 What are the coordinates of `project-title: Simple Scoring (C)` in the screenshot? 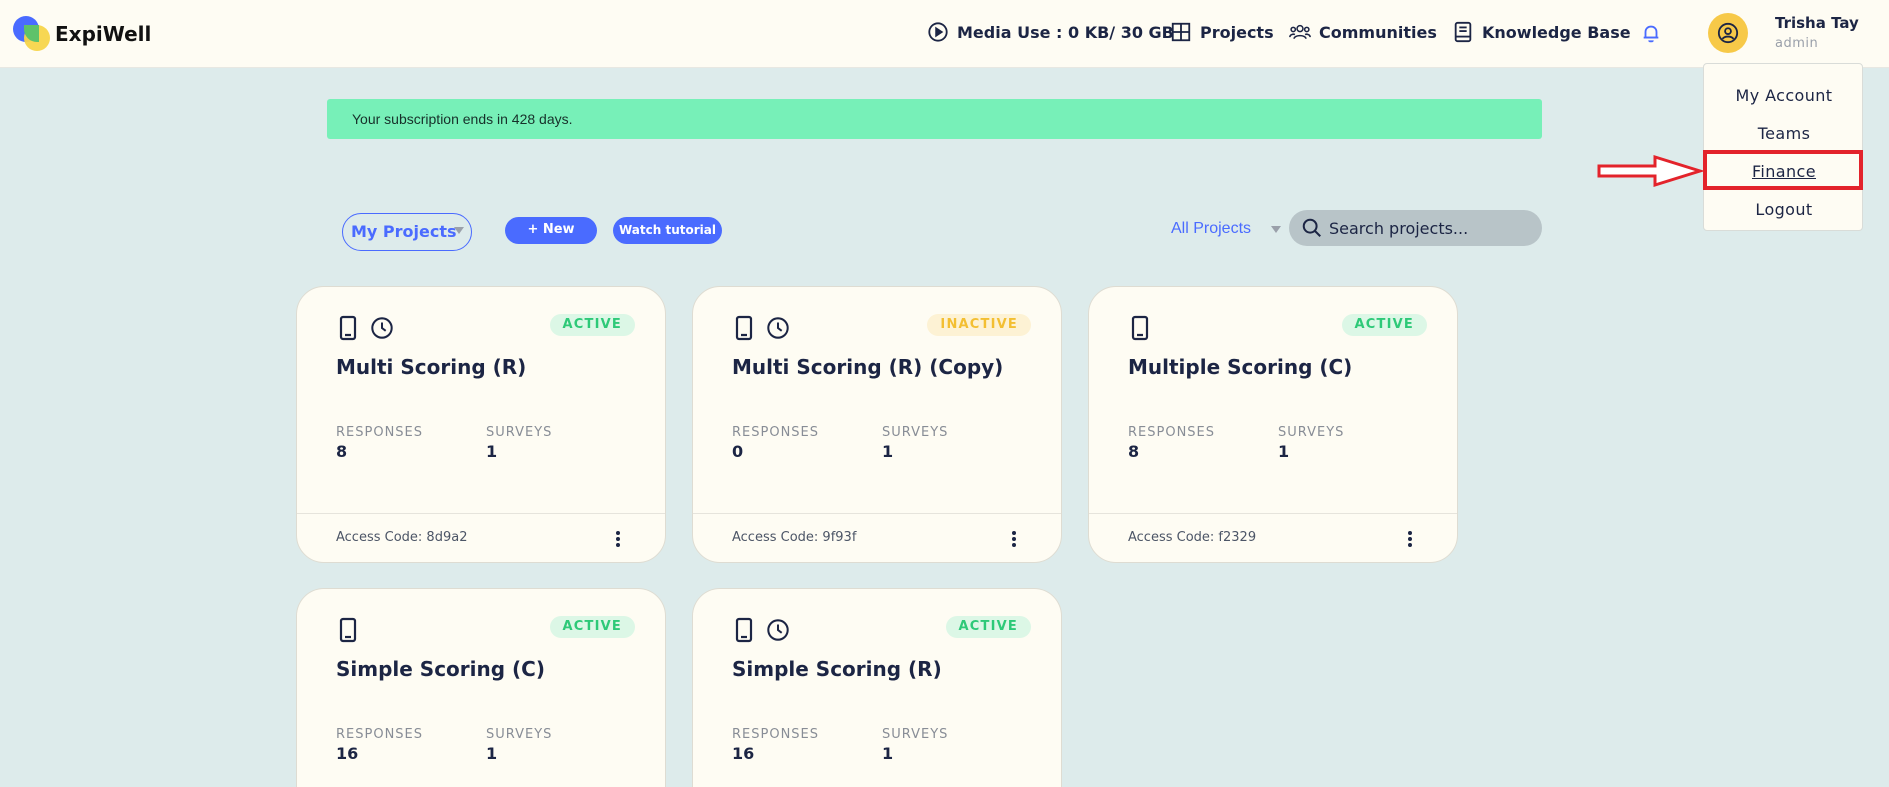 It's located at (440, 669).